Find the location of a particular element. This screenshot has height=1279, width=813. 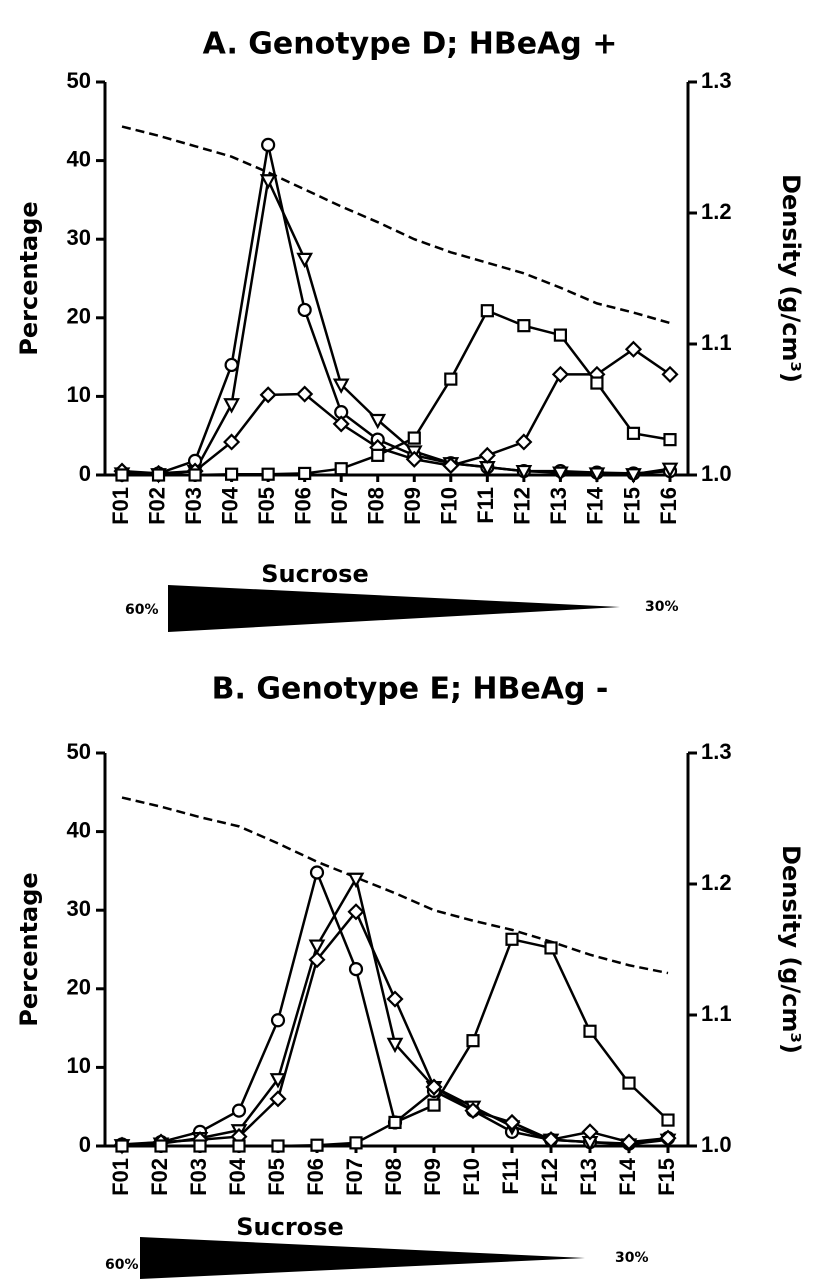

x-axis-label: Sucrose is located at coordinates (314, 574).